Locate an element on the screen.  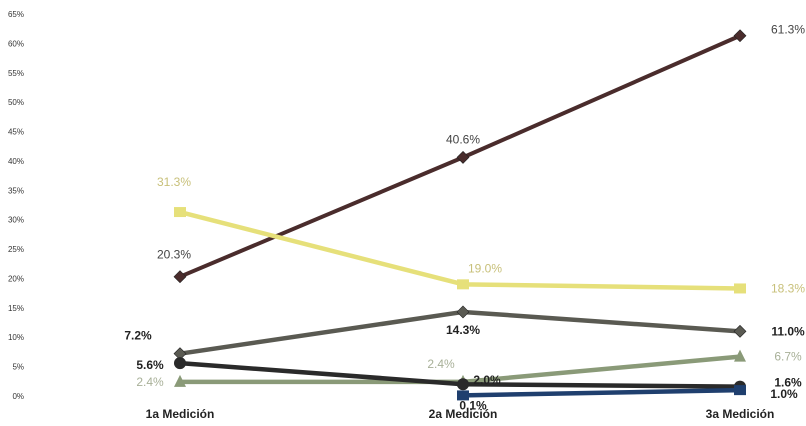
data-label: 40.6% is located at coordinates (463, 139).